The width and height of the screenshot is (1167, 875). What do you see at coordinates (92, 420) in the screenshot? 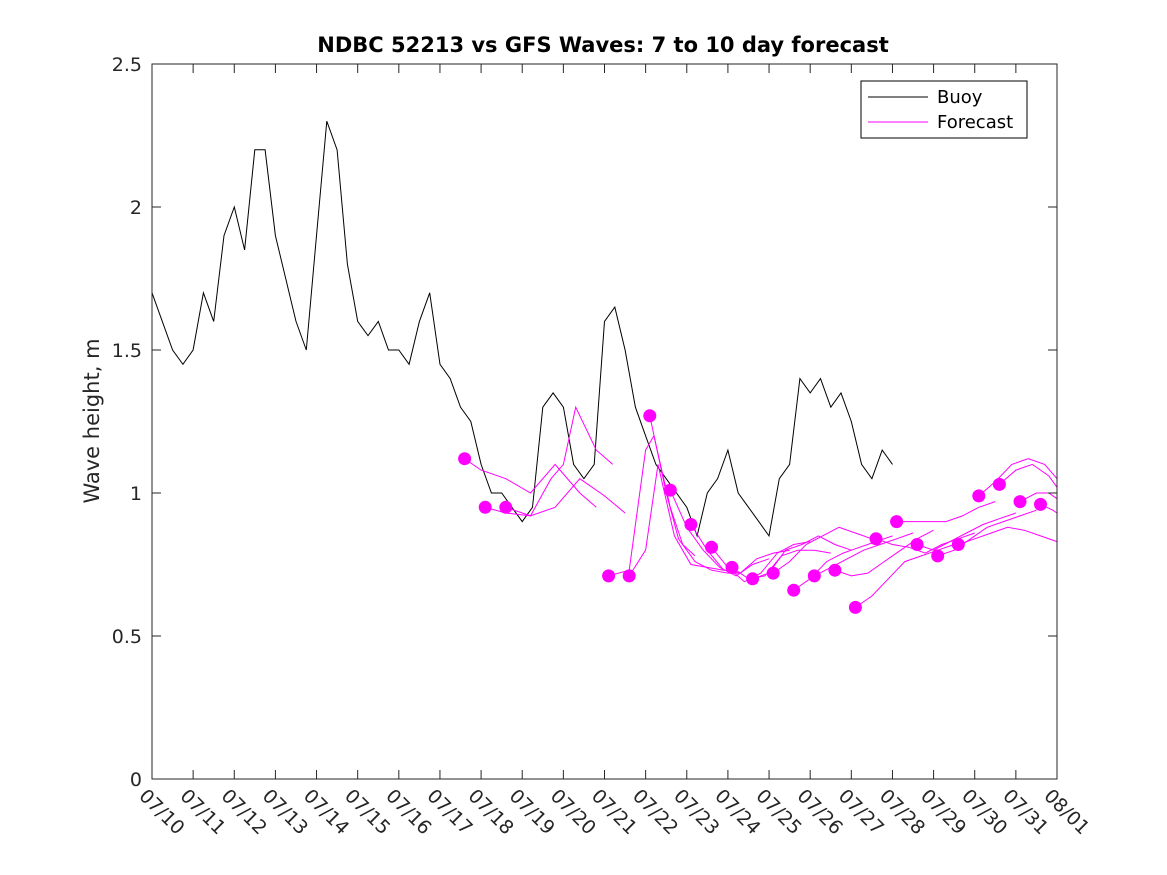
I see `y-axis-label: Wave height, m` at bounding box center [92, 420].